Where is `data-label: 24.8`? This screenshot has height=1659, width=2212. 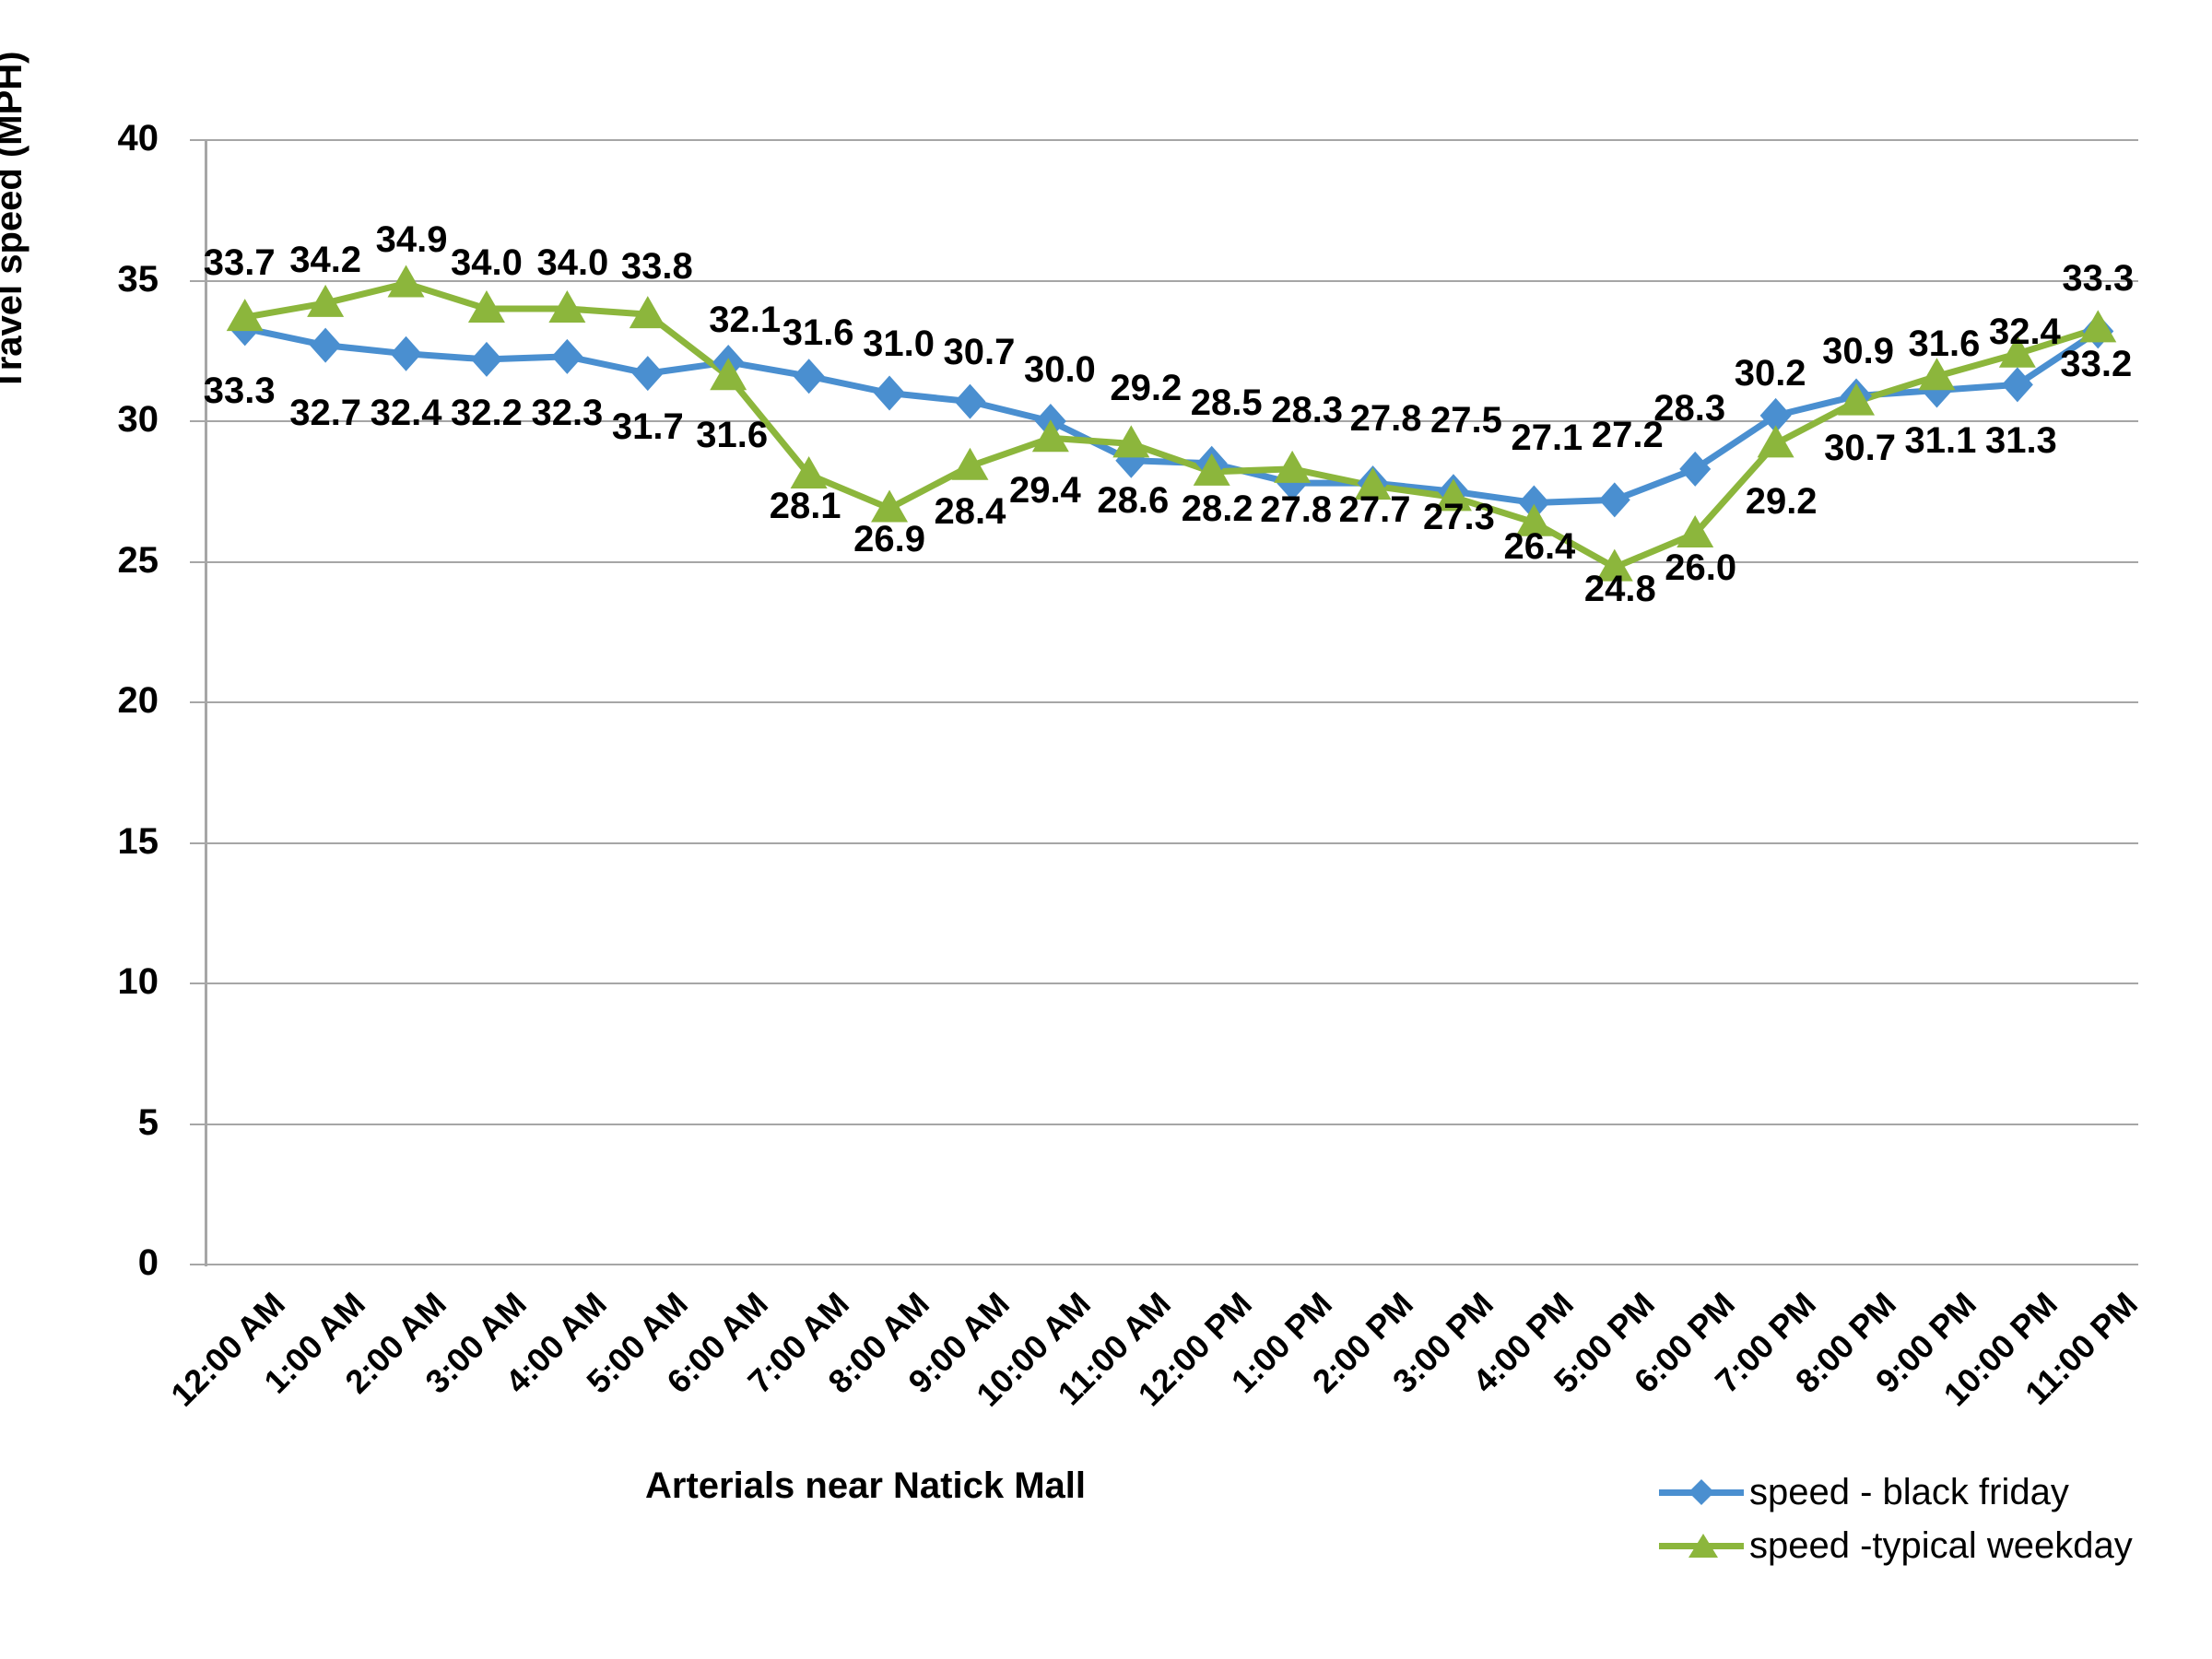
data-label: 24.8 is located at coordinates (1619, 588).